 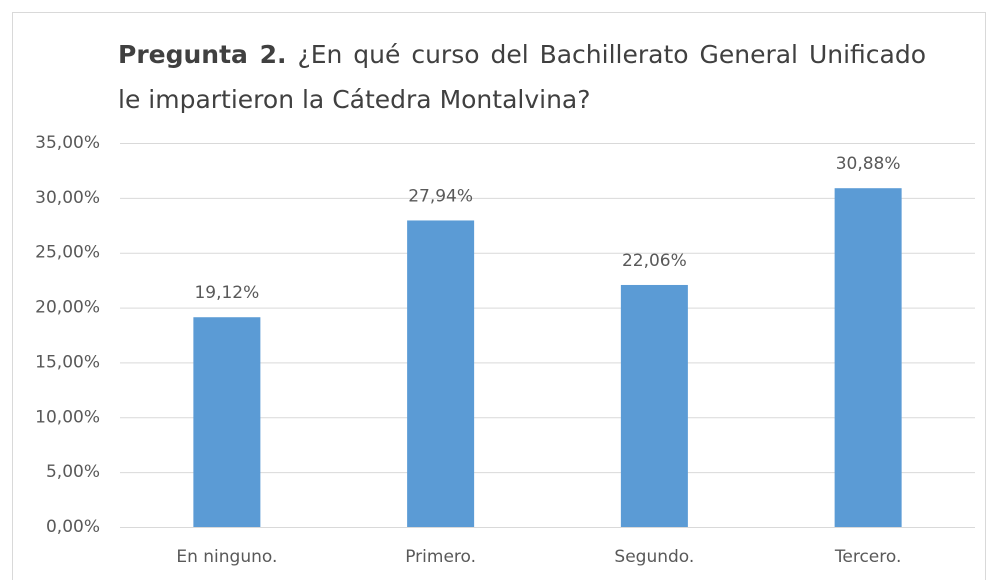 What do you see at coordinates (440, 557) in the screenshot?
I see `x-tick-label: Primero.` at bounding box center [440, 557].